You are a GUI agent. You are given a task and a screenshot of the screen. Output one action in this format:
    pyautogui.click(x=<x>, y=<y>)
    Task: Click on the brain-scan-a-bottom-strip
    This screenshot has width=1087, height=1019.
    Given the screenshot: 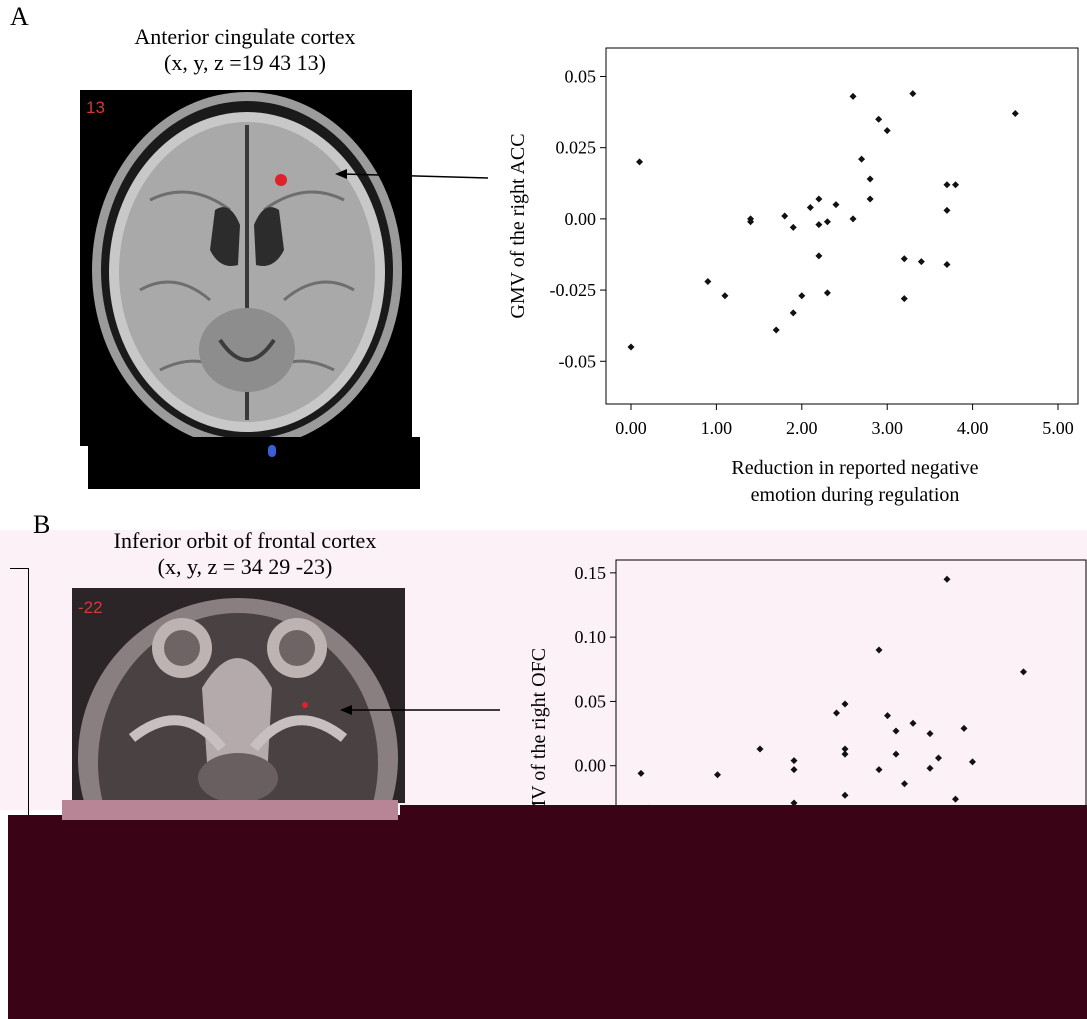 What is the action you would take?
    pyautogui.click(x=254, y=463)
    